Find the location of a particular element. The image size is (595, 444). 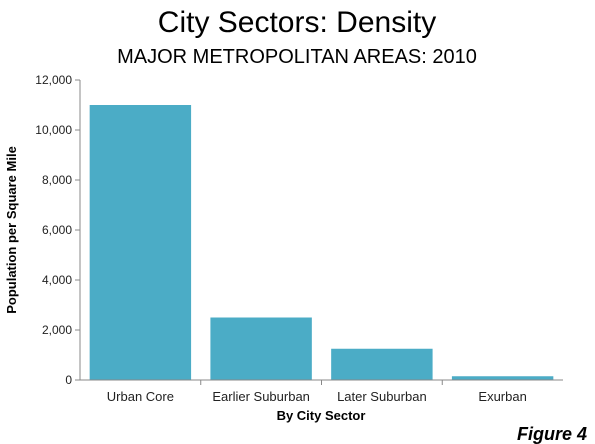

y-tick-label: 12,000 is located at coordinates (53, 80).